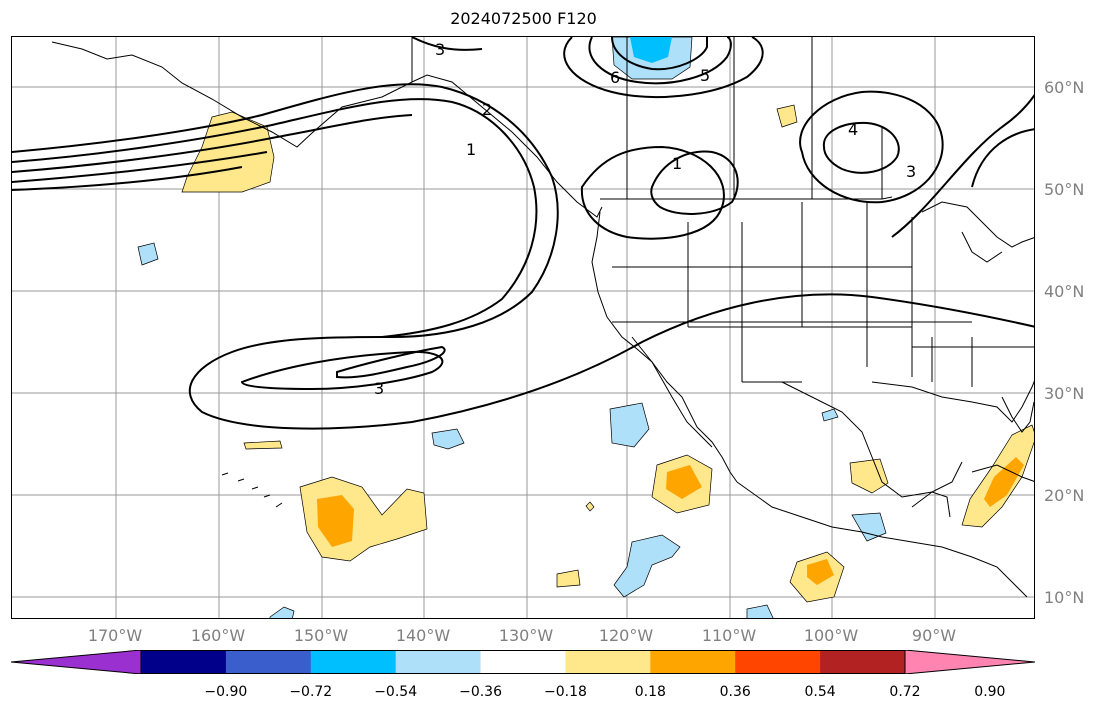  Describe the element at coordinates (990, 692) in the screenshot. I see `colorbar-tick-label: 0.90` at that location.